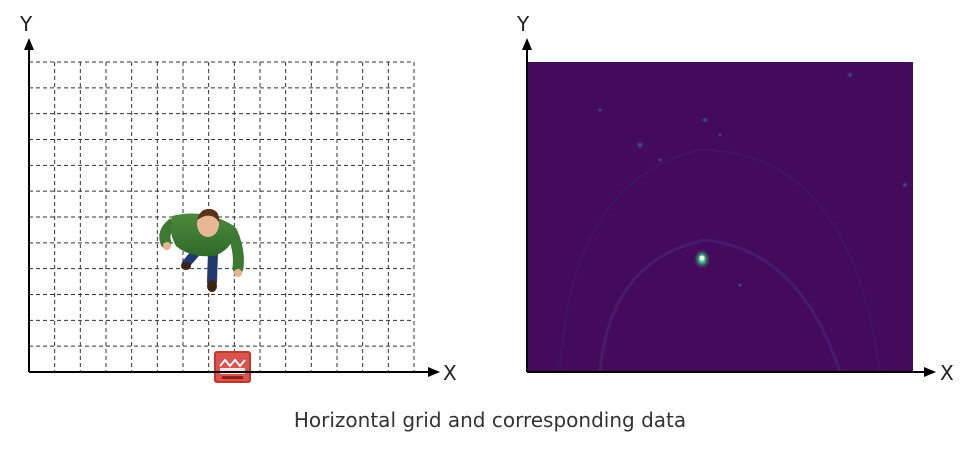  Describe the element at coordinates (434, 372) in the screenshot. I see `left-x-arrowhead` at that location.